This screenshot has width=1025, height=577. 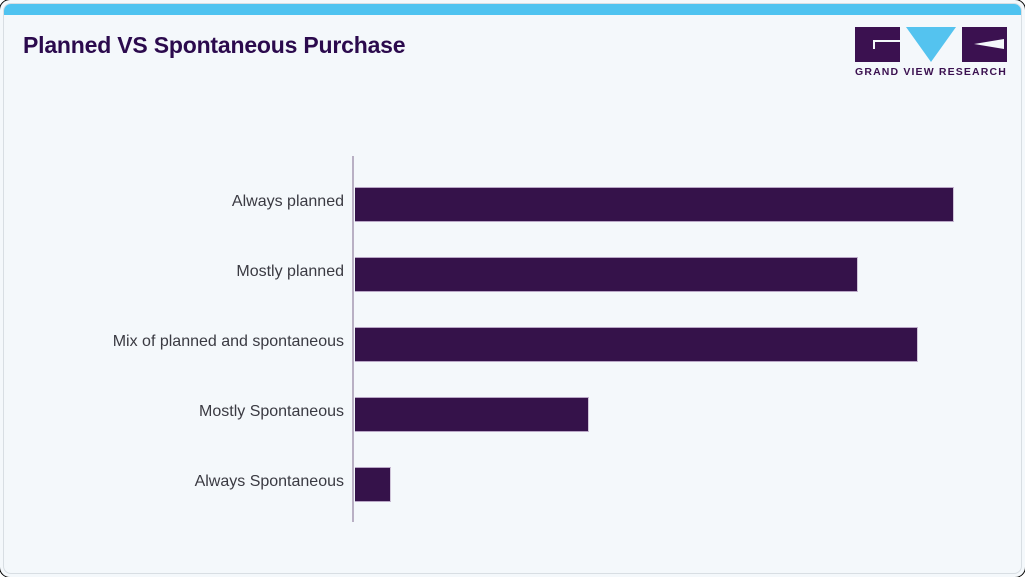 What do you see at coordinates (269, 481) in the screenshot?
I see `bar-category-label: Always Spontaneous` at bounding box center [269, 481].